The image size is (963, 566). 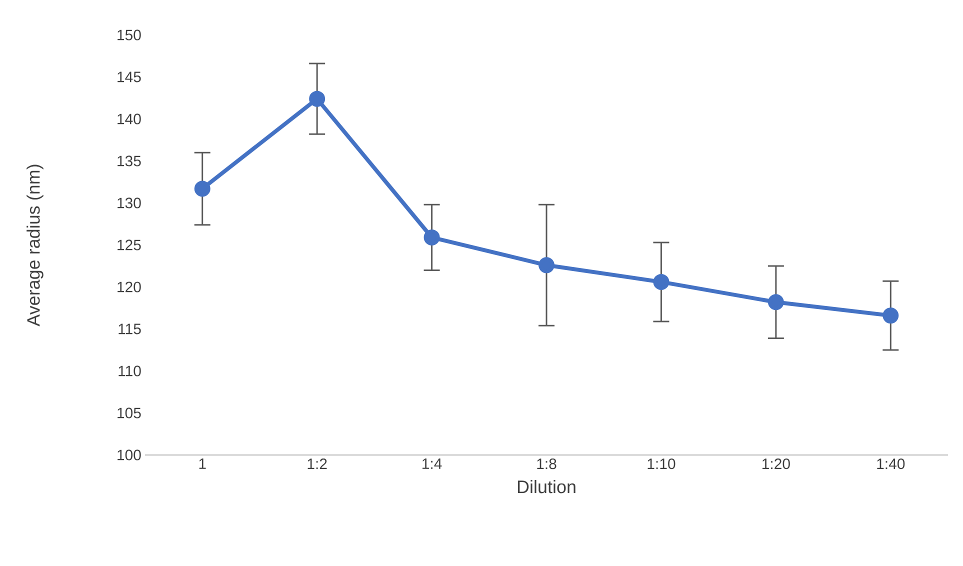 I want to click on x-tick-label: 1:40, so click(x=891, y=464).